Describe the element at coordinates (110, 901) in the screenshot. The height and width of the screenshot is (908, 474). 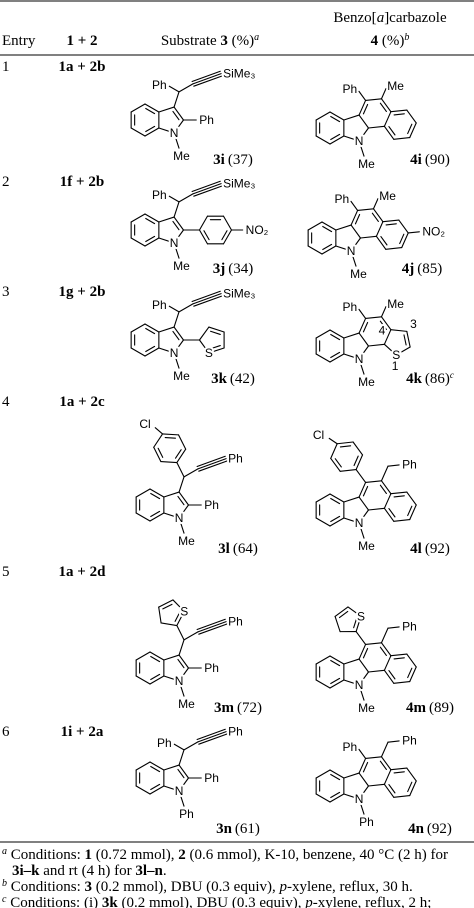
I see `footnote-part: 3k` at that location.